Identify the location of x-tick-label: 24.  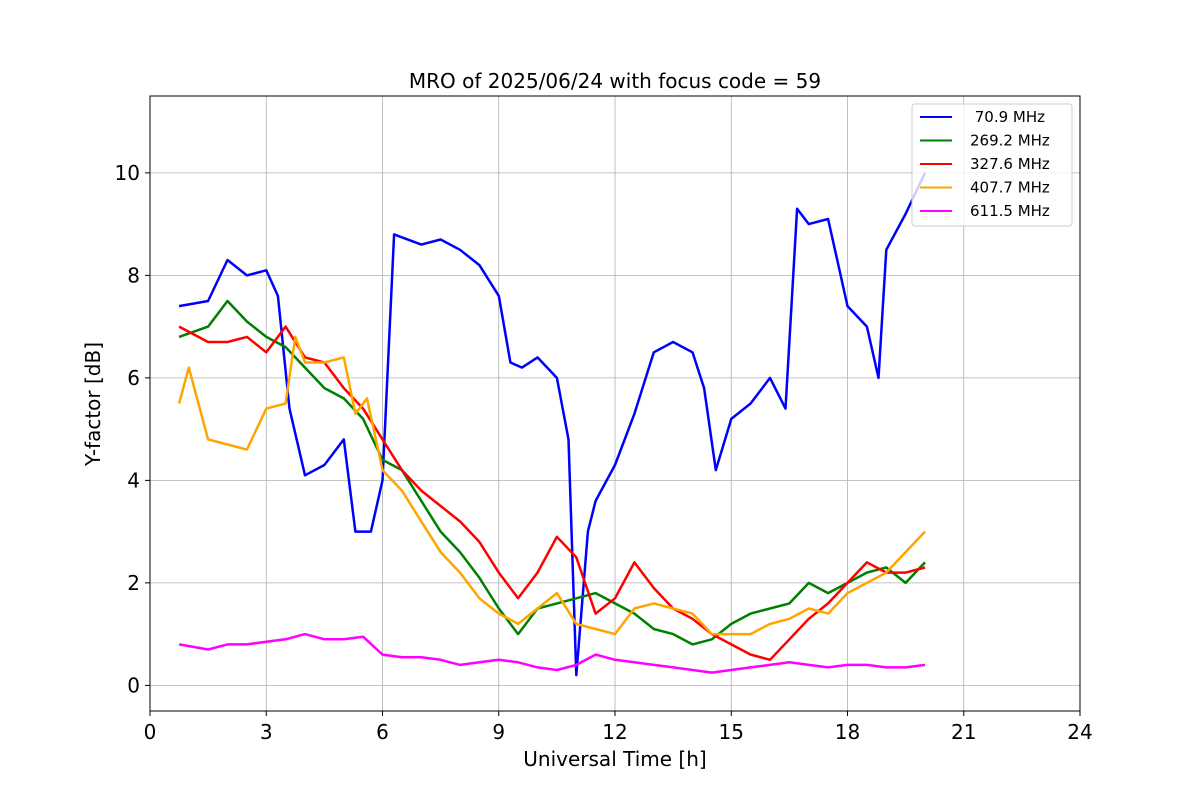
(1079, 732).